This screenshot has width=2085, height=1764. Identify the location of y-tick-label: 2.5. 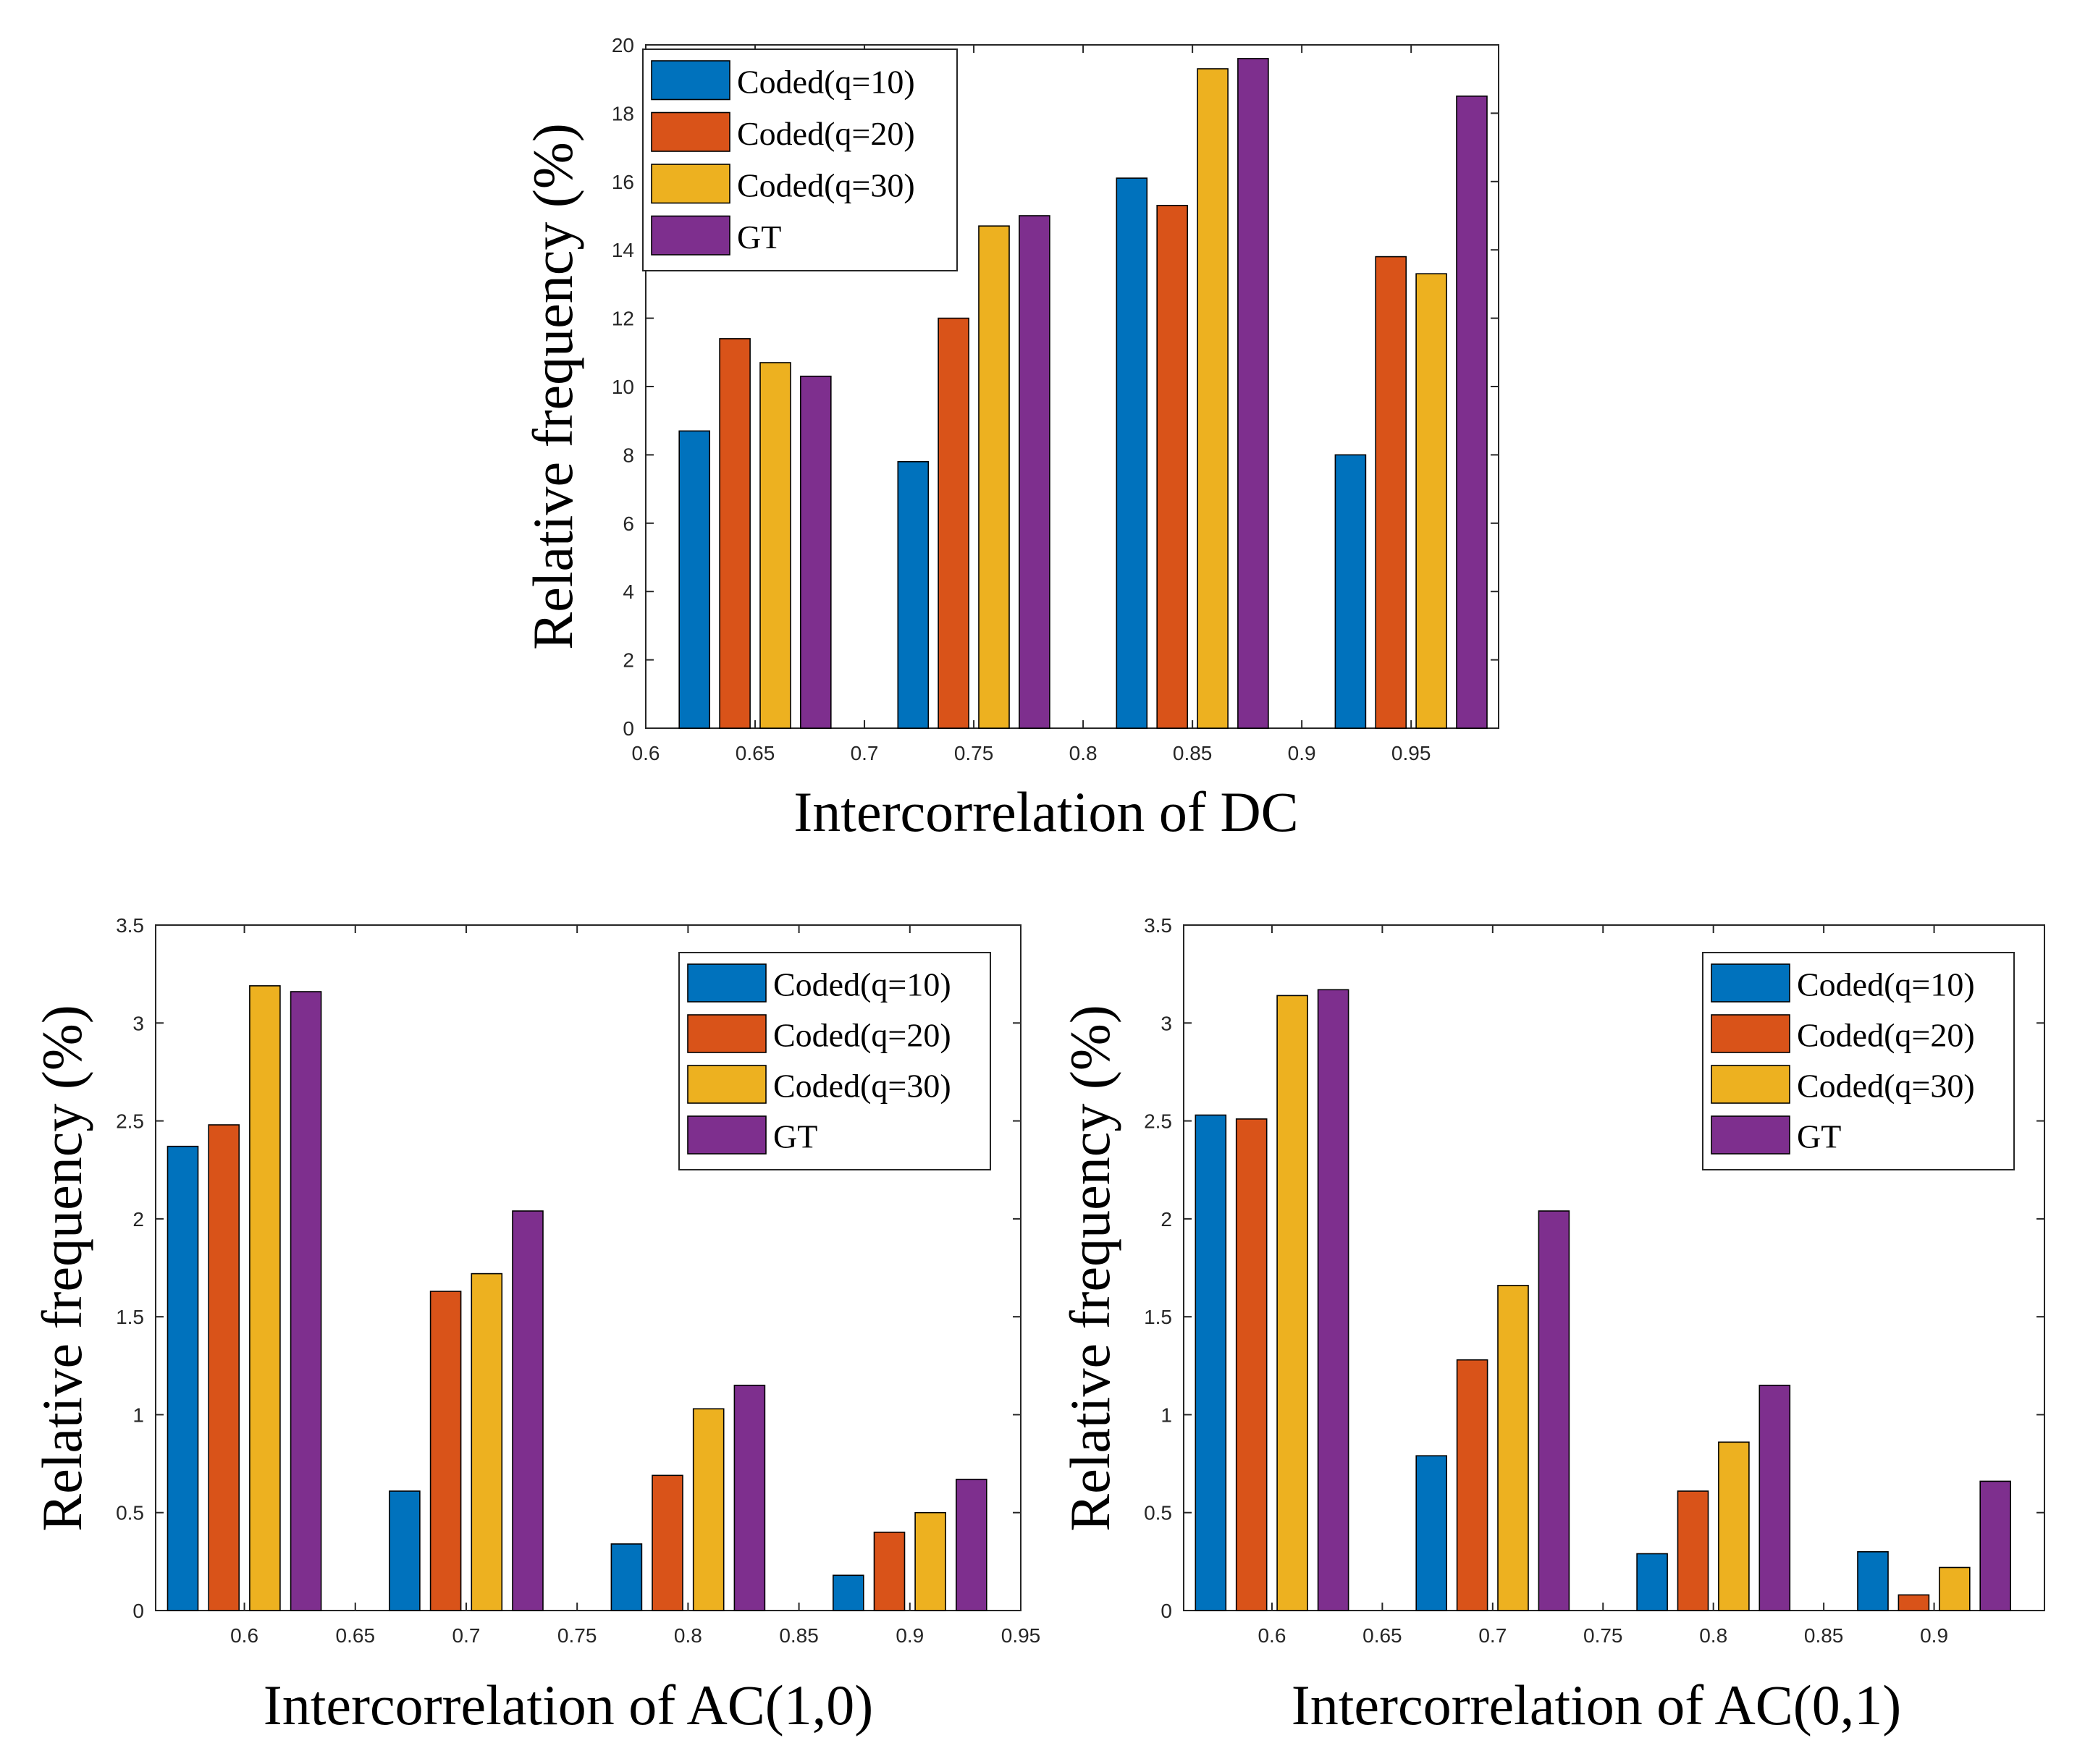
(1158, 1121).